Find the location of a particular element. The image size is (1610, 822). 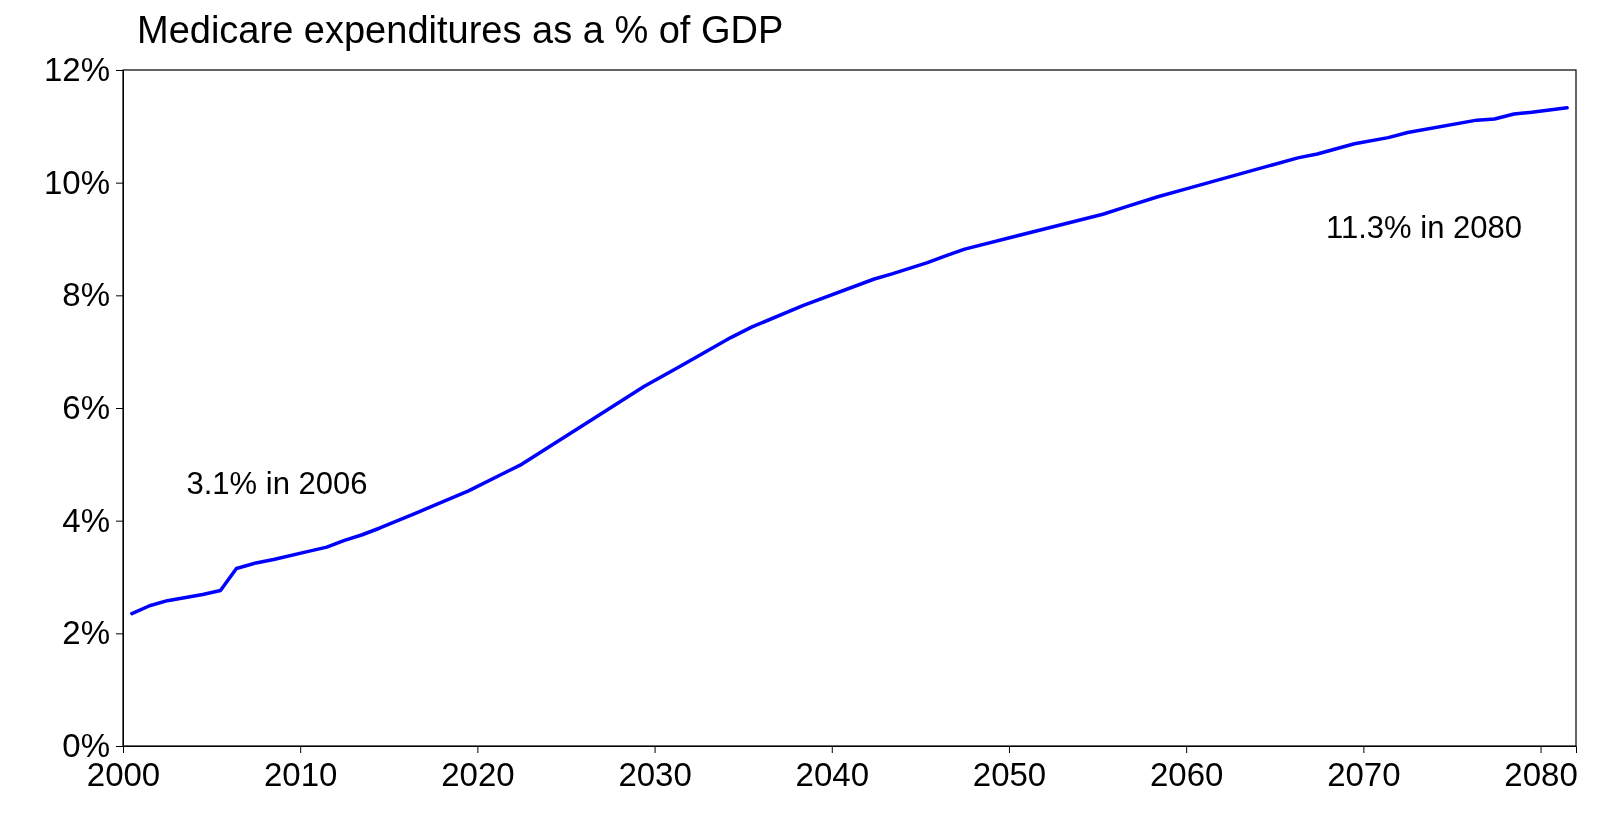

y-tick-label: 10% is located at coordinates (76, 182).